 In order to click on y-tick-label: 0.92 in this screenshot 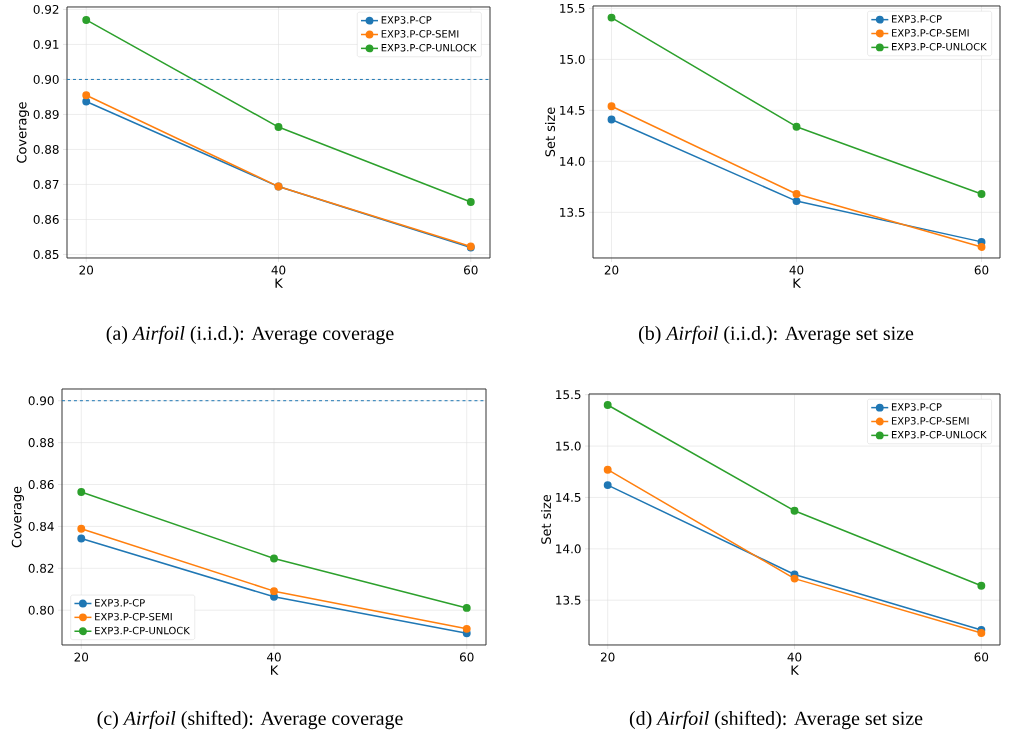, I will do `click(46, 9)`.